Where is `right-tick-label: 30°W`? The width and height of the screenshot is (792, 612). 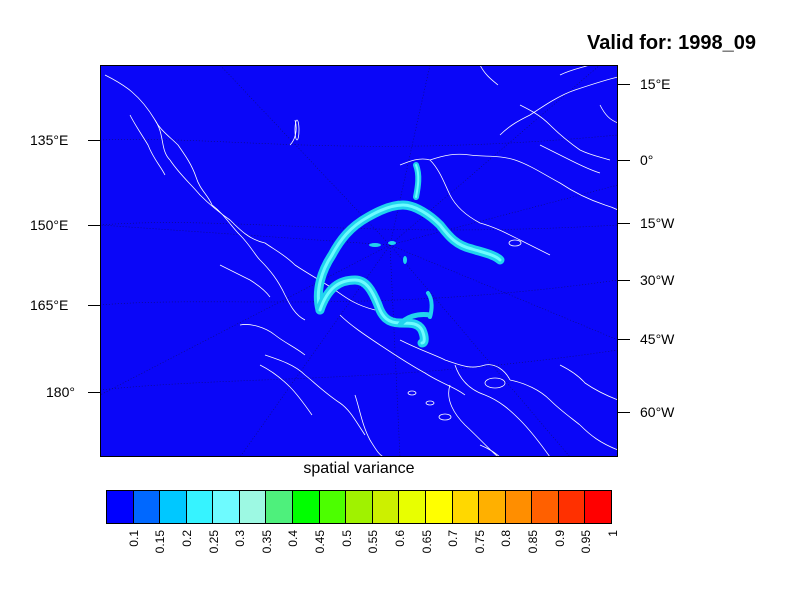
right-tick-label: 30°W is located at coordinates (657, 280).